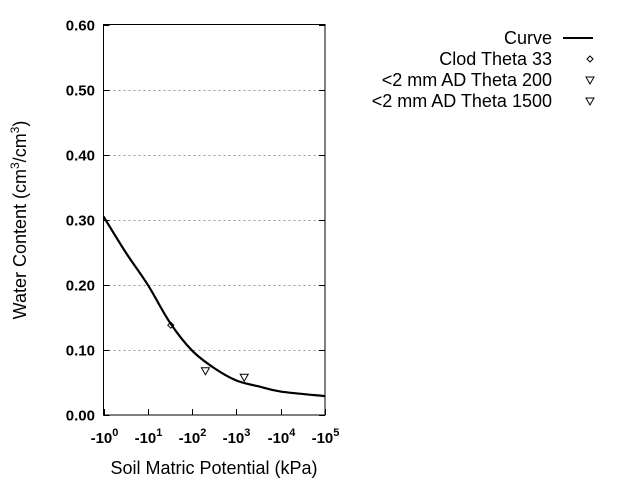 The height and width of the screenshot is (480, 640). I want to click on x-tick-label: -105, so click(326, 437).